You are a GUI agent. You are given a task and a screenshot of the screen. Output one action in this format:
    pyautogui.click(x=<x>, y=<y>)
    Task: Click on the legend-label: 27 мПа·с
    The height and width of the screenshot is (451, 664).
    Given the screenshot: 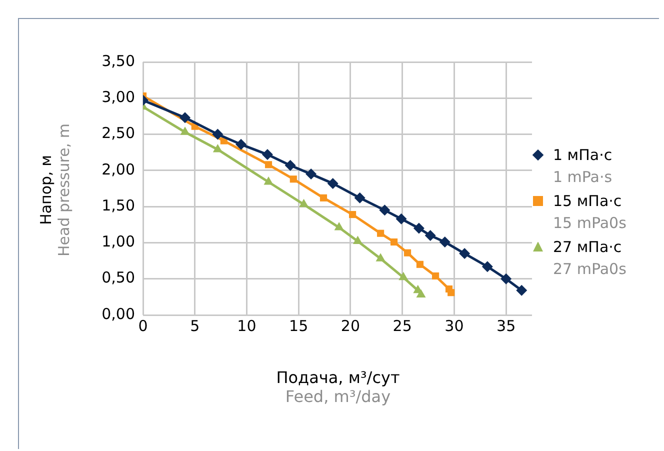 What is the action you would take?
    pyautogui.click(x=587, y=247)
    